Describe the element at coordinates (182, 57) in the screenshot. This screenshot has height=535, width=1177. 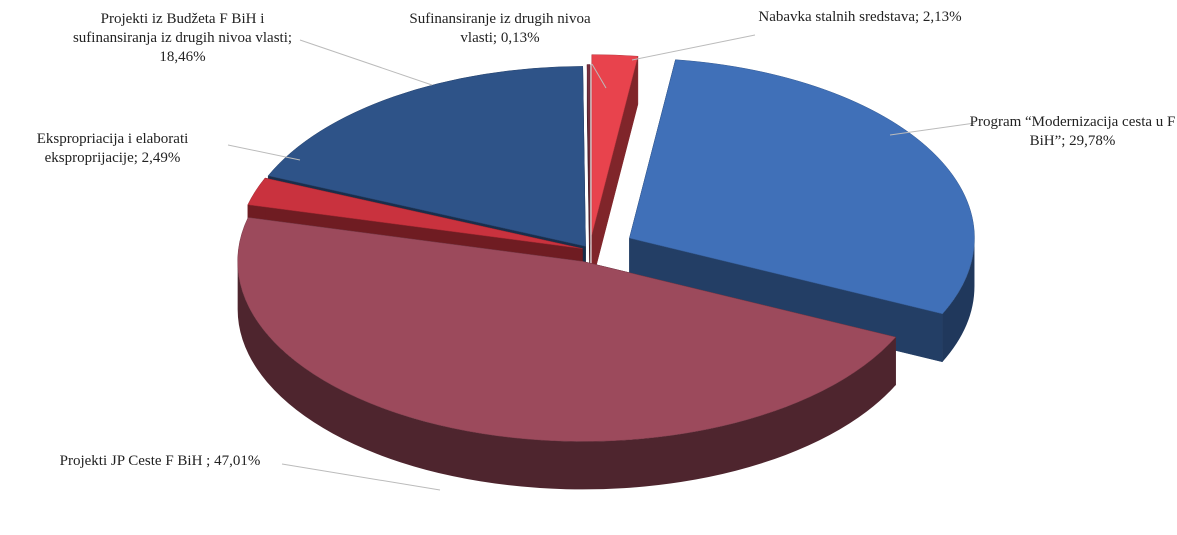
I see `label-value: 18,46%` at that location.